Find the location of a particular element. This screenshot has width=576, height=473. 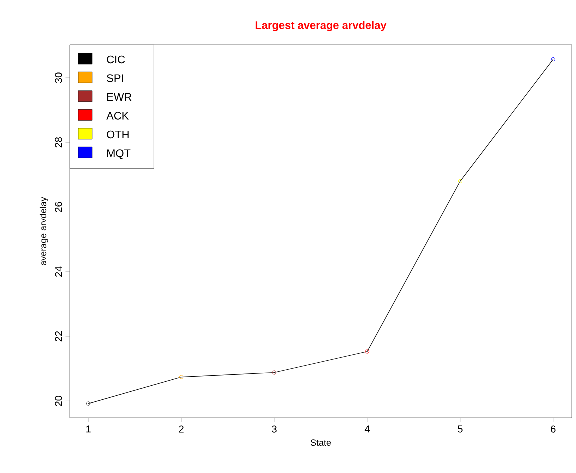

y-axis-title: average arvdelay is located at coordinates (44, 231).